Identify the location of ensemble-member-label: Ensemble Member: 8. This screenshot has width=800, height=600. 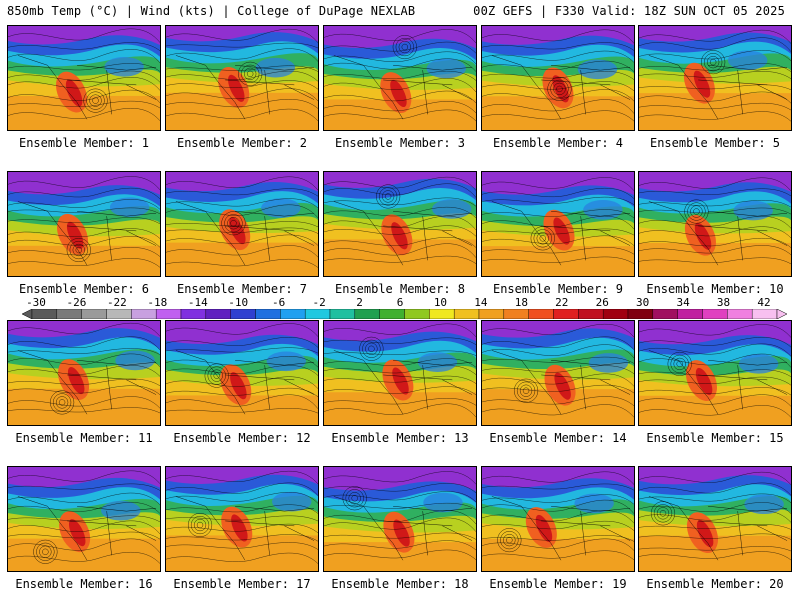
(400, 289).